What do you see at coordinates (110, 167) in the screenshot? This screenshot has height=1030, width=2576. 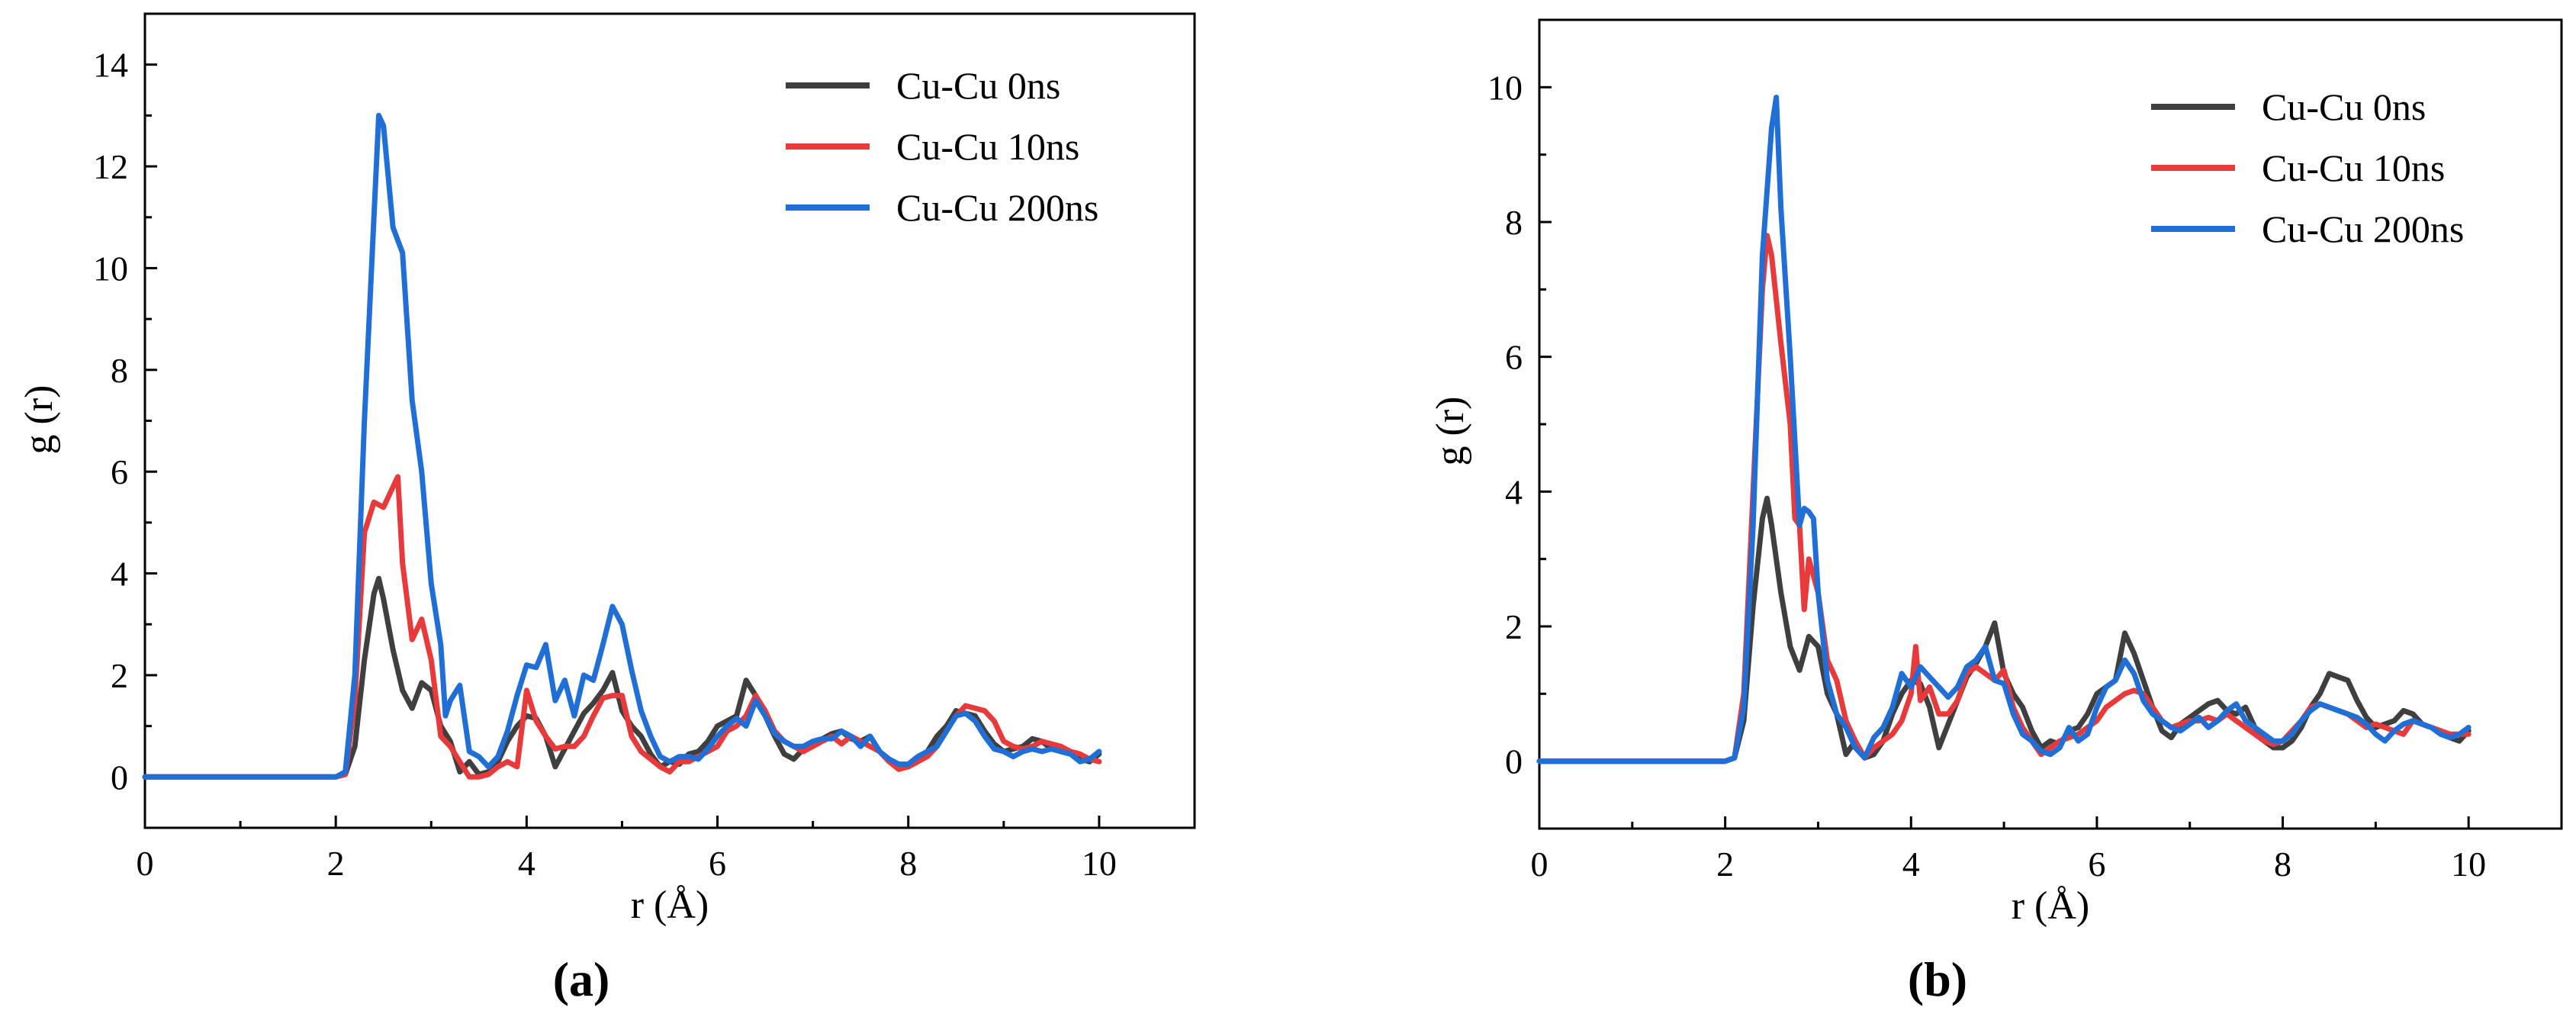 I see `y-tick-label: 12` at bounding box center [110, 167].